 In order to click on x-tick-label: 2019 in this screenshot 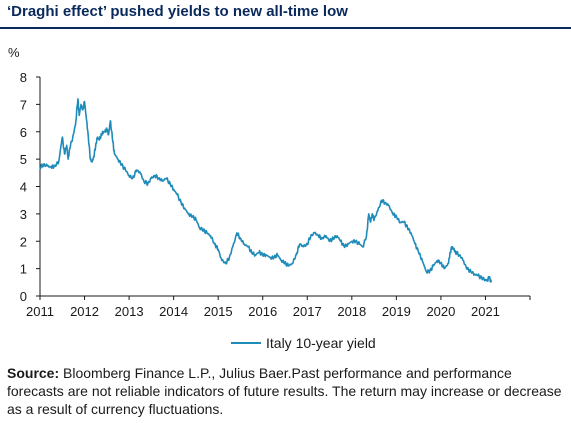, I will do `click(396, 311)`.